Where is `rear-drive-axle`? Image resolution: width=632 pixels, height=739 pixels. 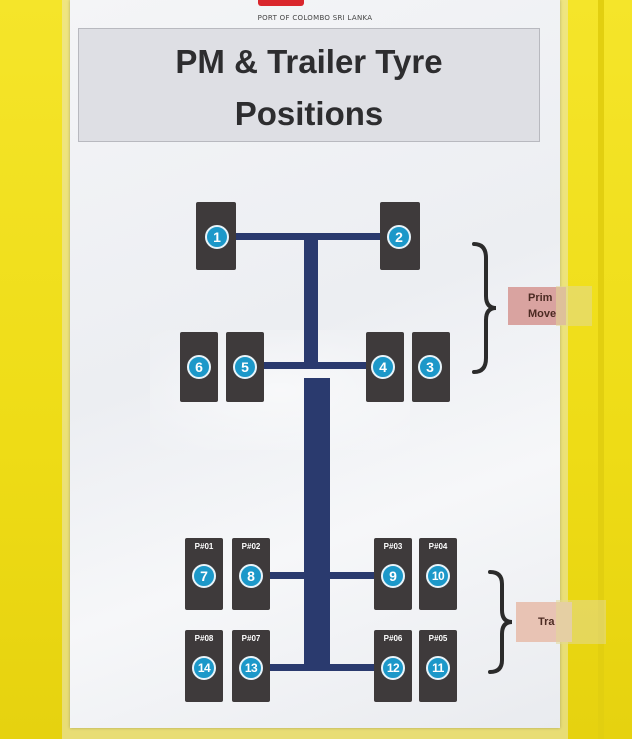 rear-drive-axle is located at coordinates (314, 365).